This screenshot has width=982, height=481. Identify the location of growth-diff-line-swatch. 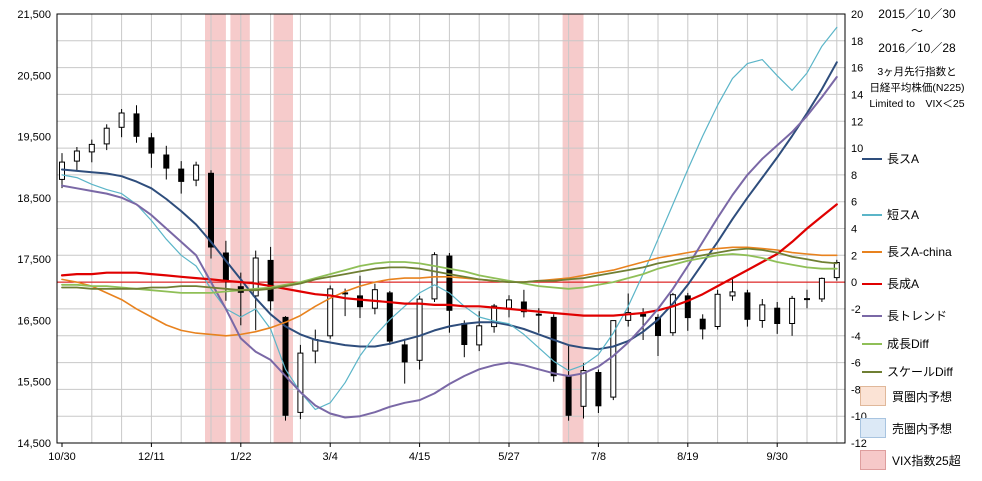
(872, 343).